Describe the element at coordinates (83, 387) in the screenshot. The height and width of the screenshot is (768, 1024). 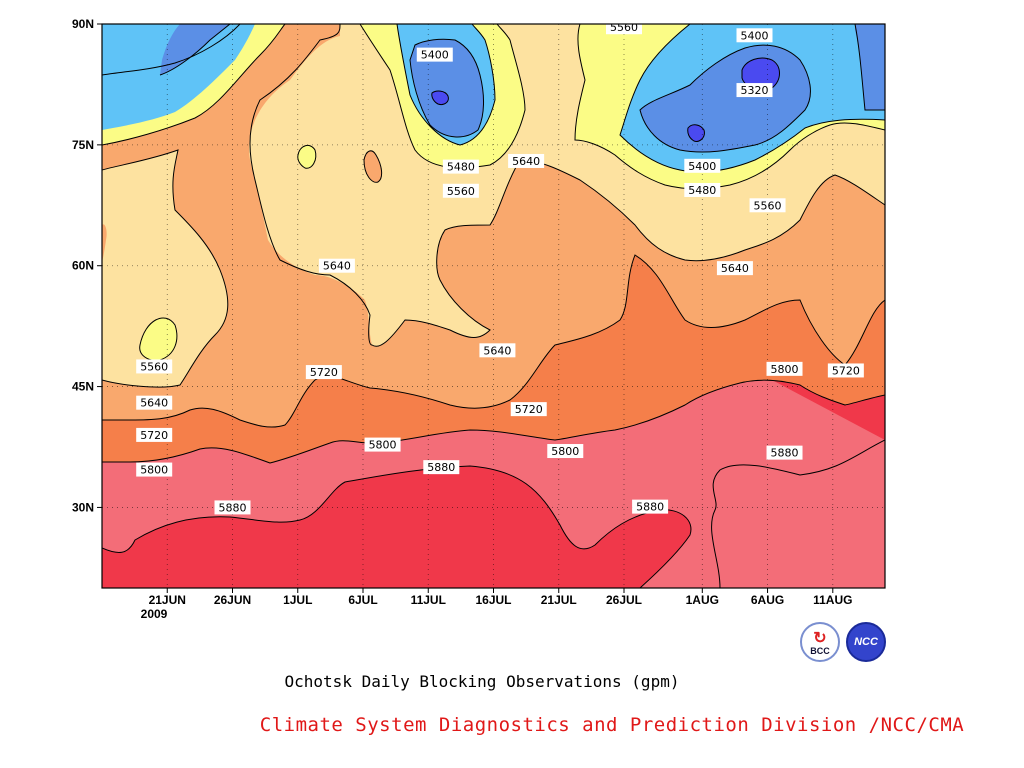
I see `y-tick-label: 45N` at that location.